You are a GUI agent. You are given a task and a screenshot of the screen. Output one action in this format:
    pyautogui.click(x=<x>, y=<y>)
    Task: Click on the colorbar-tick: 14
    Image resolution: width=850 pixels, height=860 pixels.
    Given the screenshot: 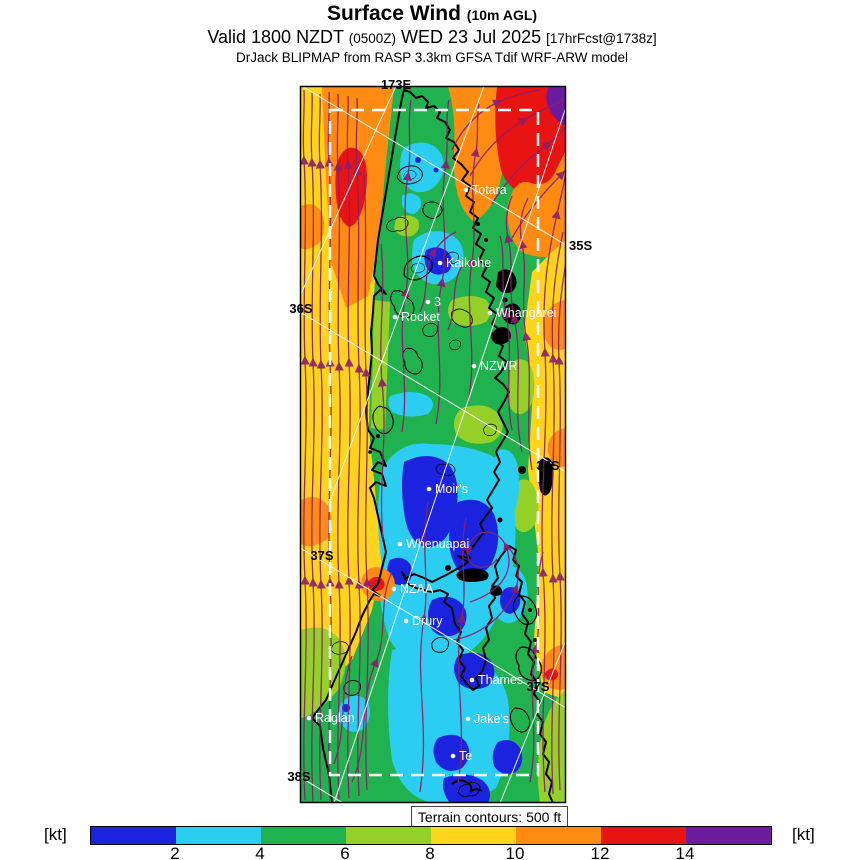 What is the action you would take?
    pyautogui.click(x=685, y=852)
    